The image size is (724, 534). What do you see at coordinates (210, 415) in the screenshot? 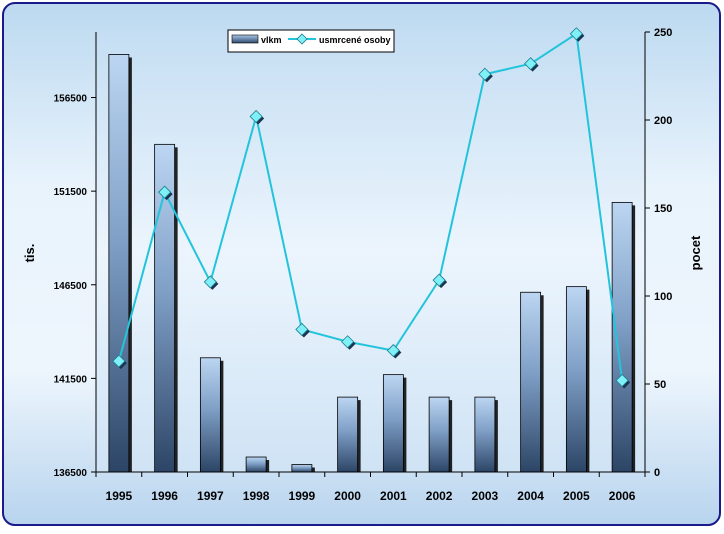
I see `bar-1997` at bounding box center [210, 415].